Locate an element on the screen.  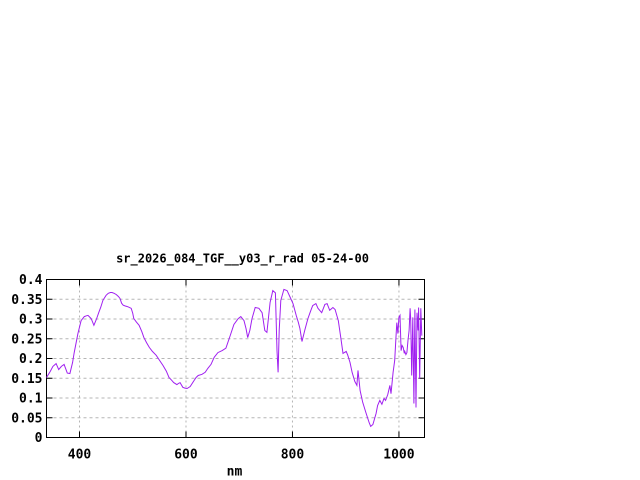
x-tick-label: 600 is located at coordinates (186, 455).